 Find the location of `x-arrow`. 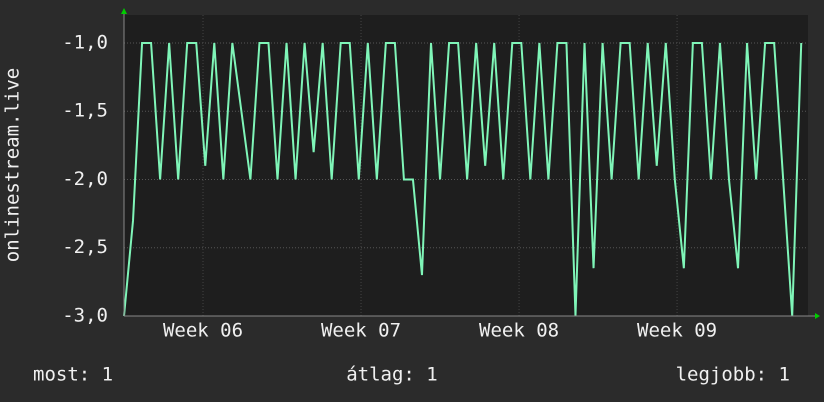

x-arrow is located at coordinates (817, 316).